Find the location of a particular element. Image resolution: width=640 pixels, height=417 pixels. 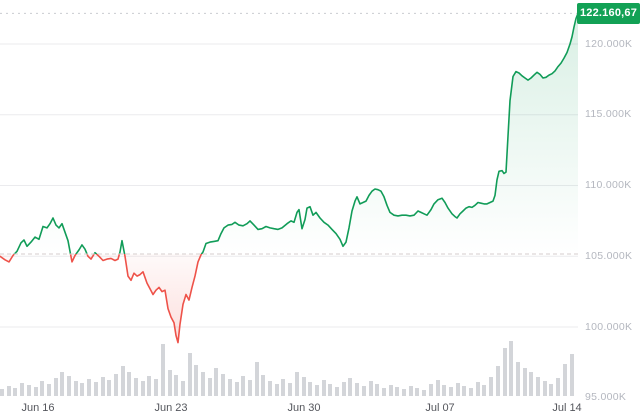

price-tick-label: 120.000K is located at coordinates (609, 43).